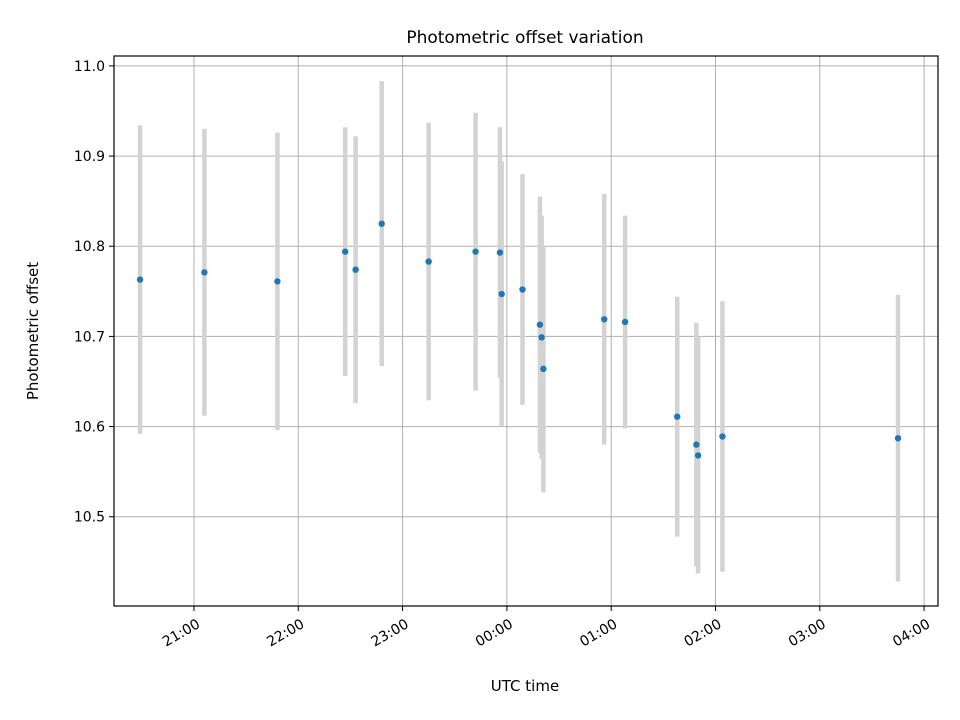 Image resolution: width=960 pixels, height=720 pixels. I want to click on y-tick-label: 10.8, so click(89, 247).